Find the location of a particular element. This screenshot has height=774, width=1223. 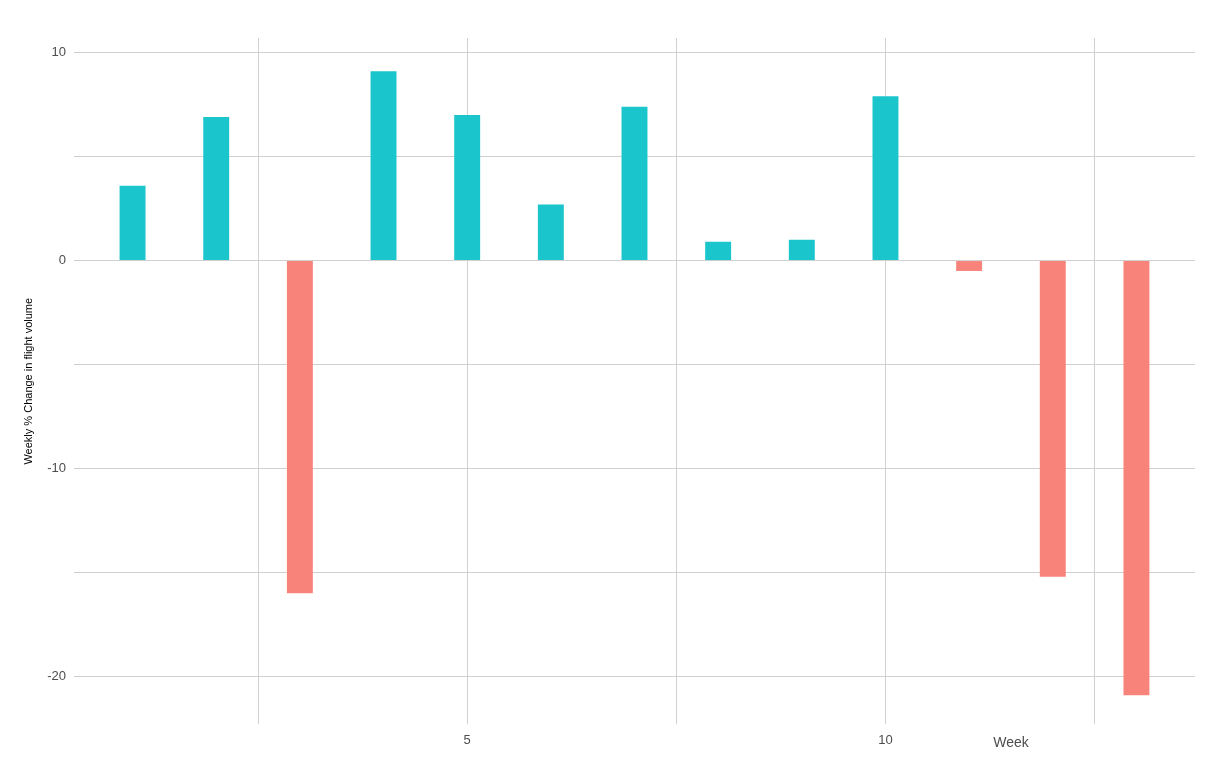

y-tick-label: -10 is located at coordinates (56, 468).